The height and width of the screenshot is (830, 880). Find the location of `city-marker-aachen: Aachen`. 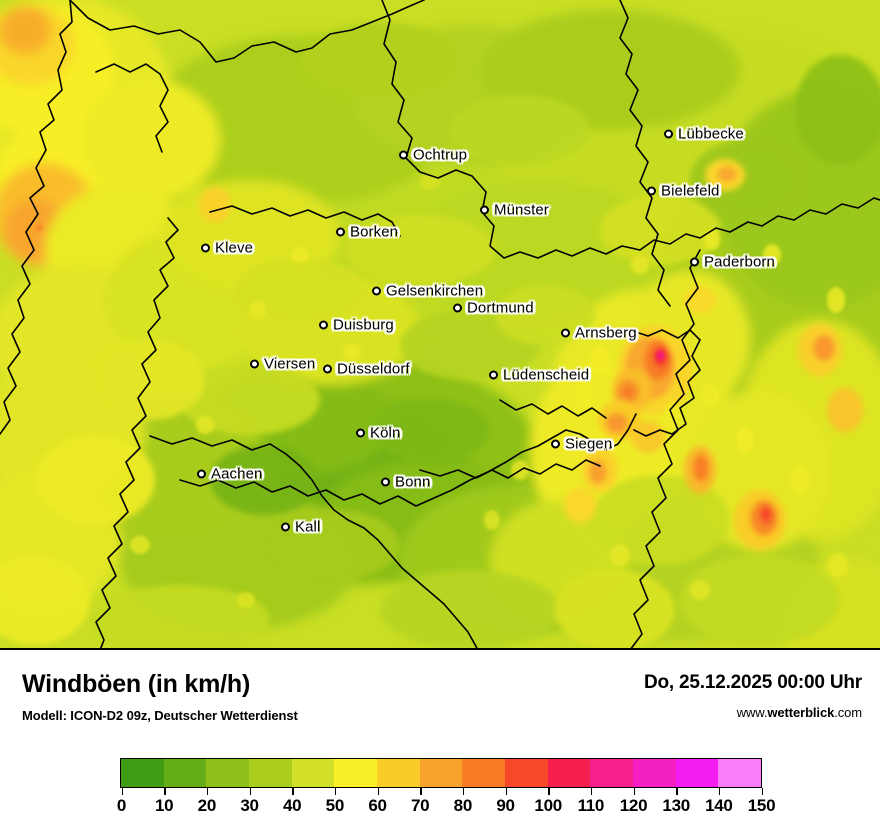

city-marker-aachen: Aachen is located at coordinates (229, 474).